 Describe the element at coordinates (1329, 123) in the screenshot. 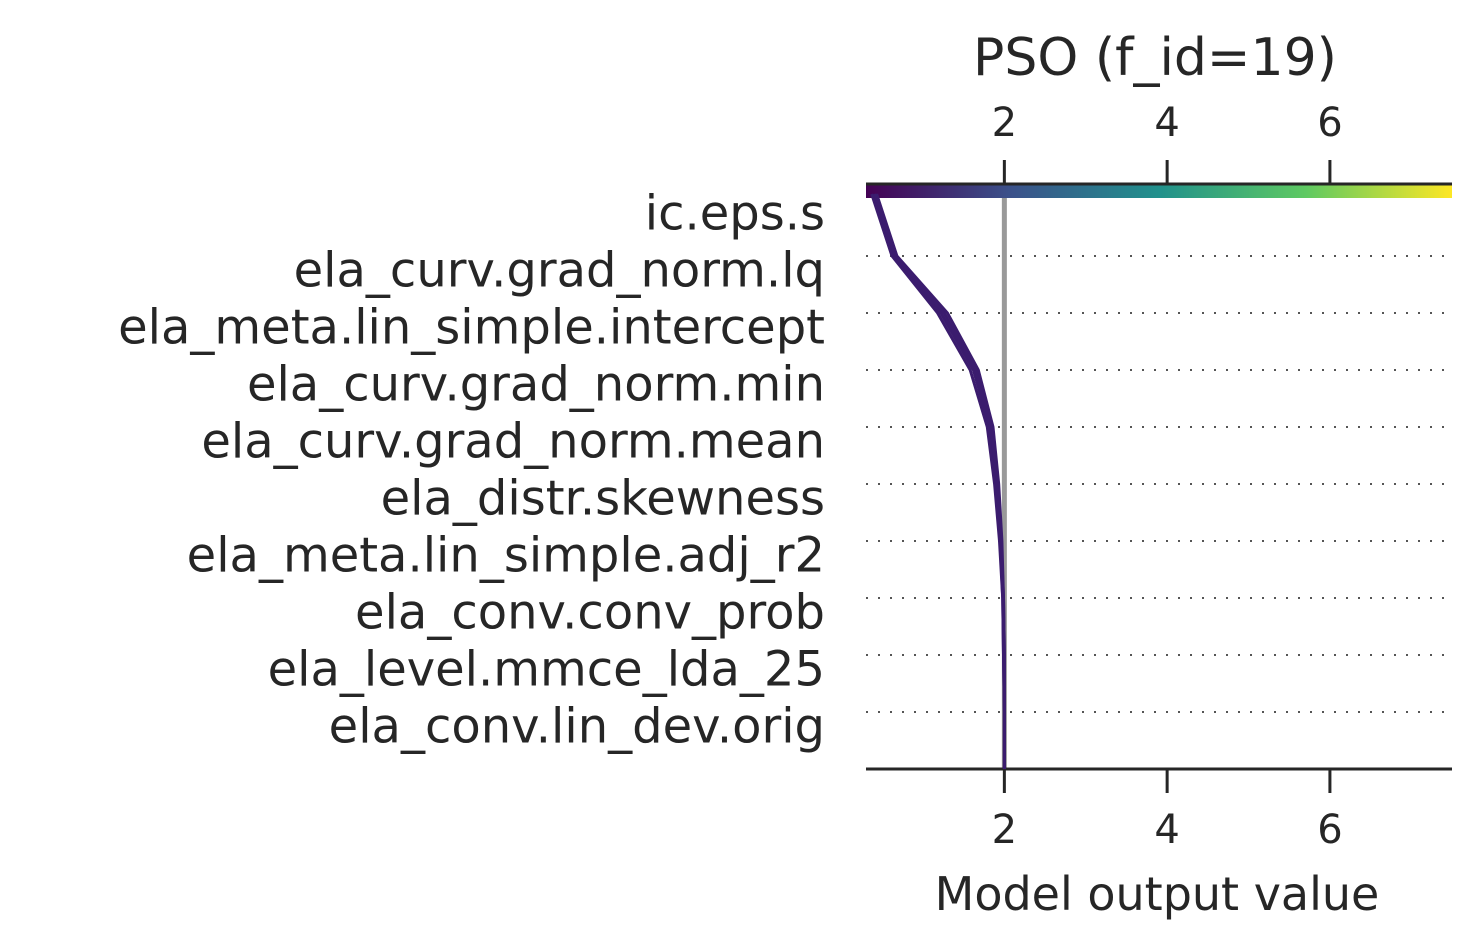

I see `top-tick-label: 6` at that location.